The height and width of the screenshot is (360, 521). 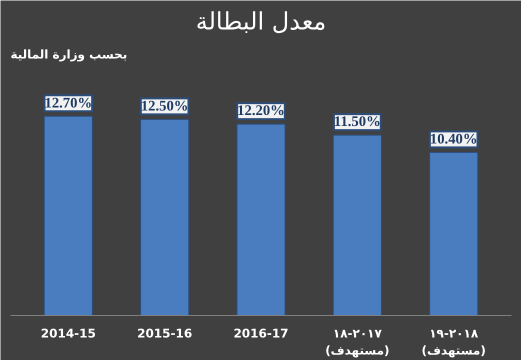 I want to click on data-label: 12.70%, so click(x=68, y=103).